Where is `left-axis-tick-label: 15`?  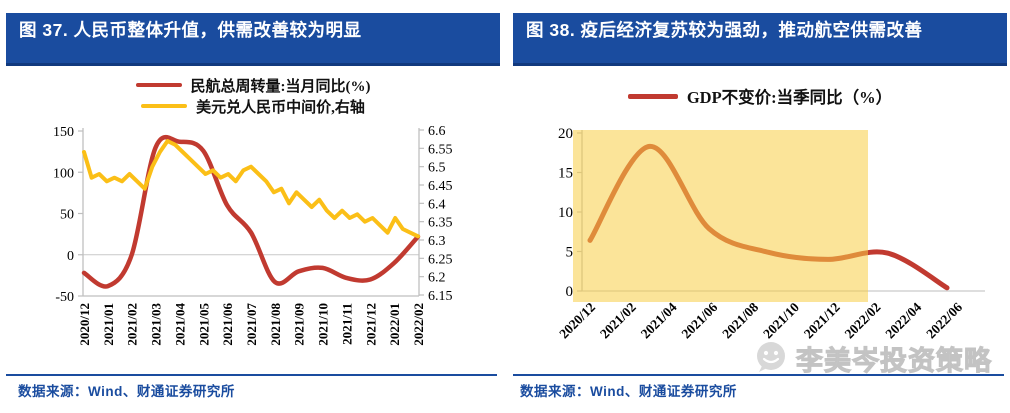
left-axis-tick-label: 15 is located at coordinates (565, 174).